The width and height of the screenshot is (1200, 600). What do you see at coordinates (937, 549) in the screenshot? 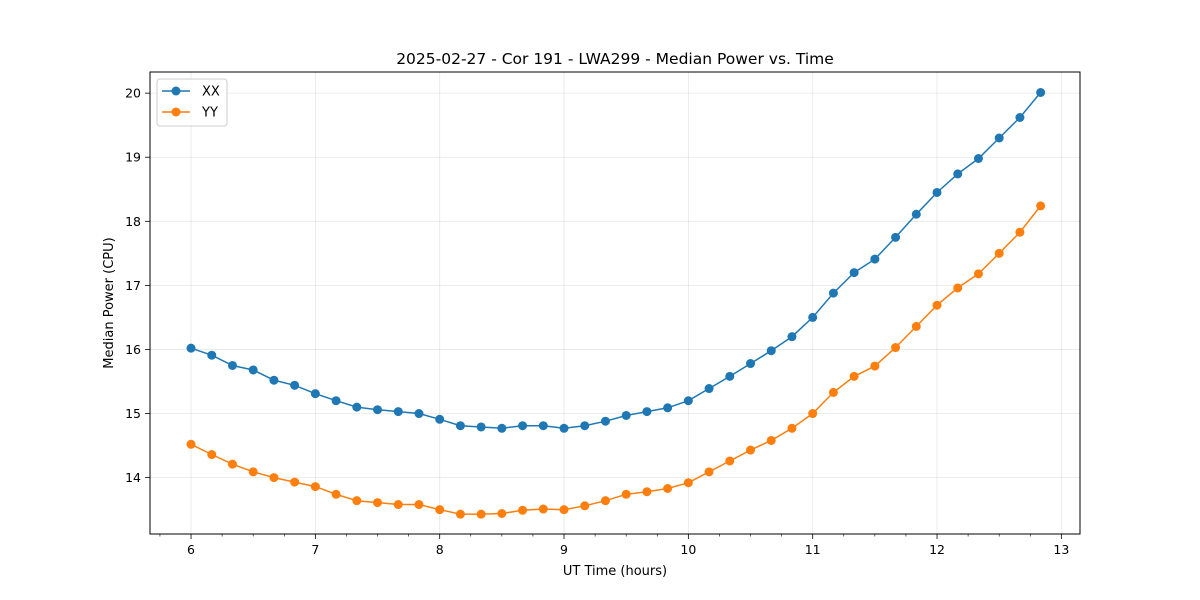
I see `x-tick-label: 12` at bounding box center [937, 549].